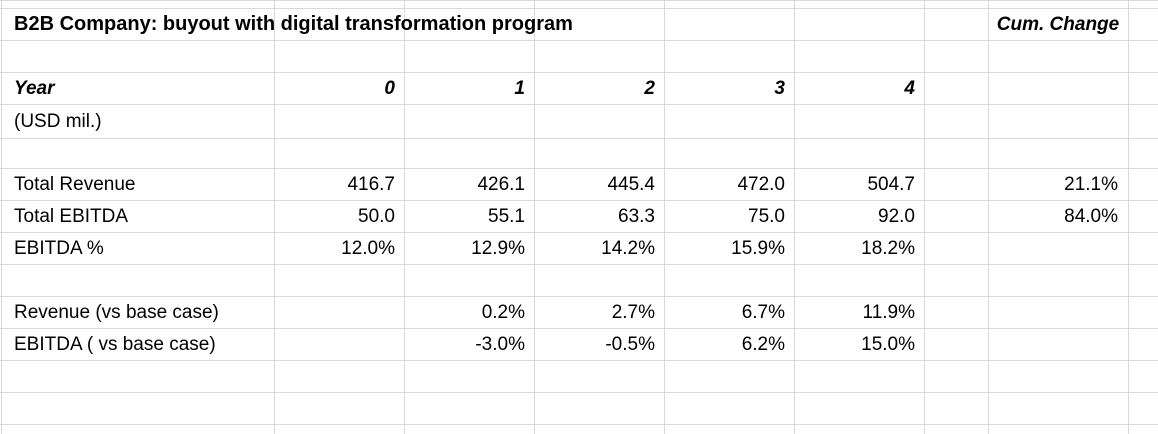 The width and height of the screenshot is (1158, 434). What do you see at coordinates (633, 312) in the screenshot?
I see `table-cell: 2.7%` at bounding box center [633, 312].